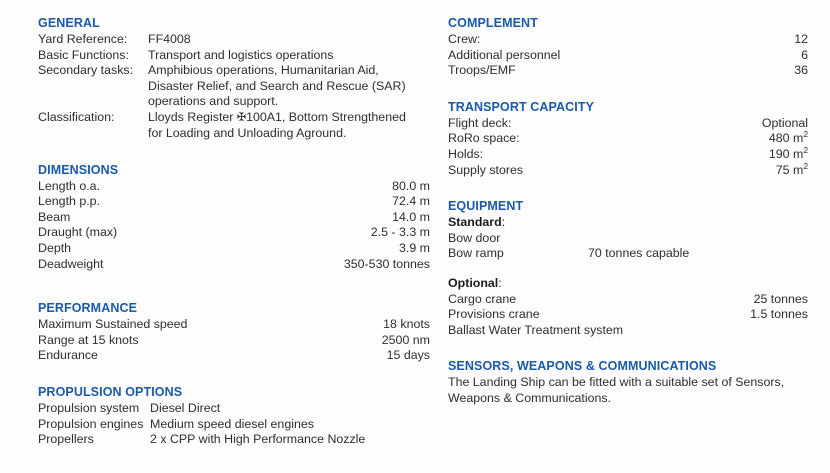 The height and width of the screenshot is (473, 830). Describe the element at coordinates (805, 149) in the screenshot. I see `value-holds-sup: 2` at that location.